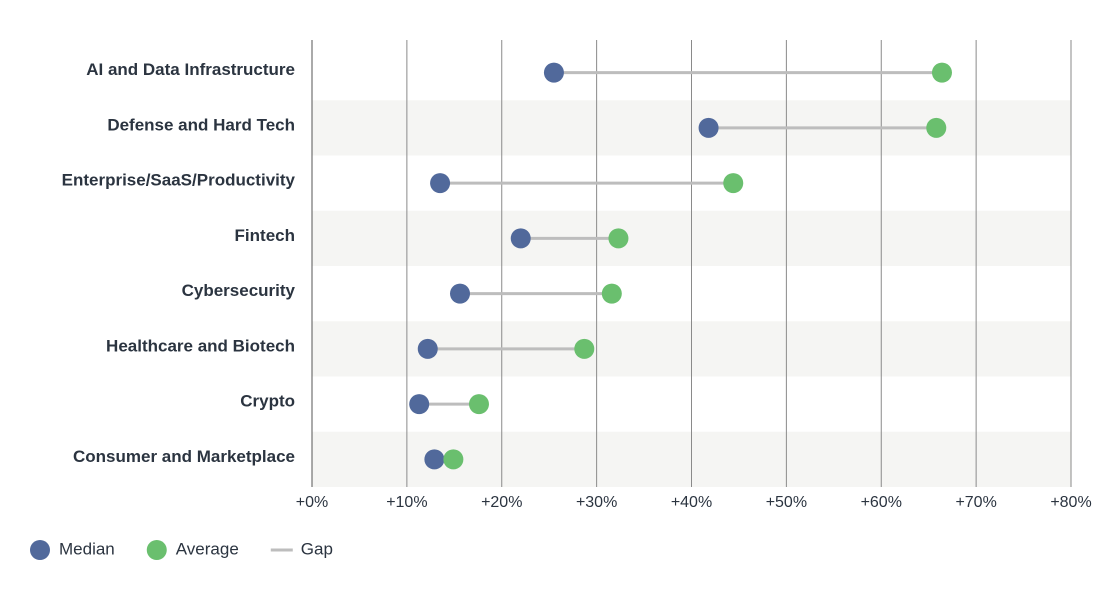 This screenshot has width=1120, height=597. I want to click on category-label: Defense and Hard Tech, so click(201, 124).